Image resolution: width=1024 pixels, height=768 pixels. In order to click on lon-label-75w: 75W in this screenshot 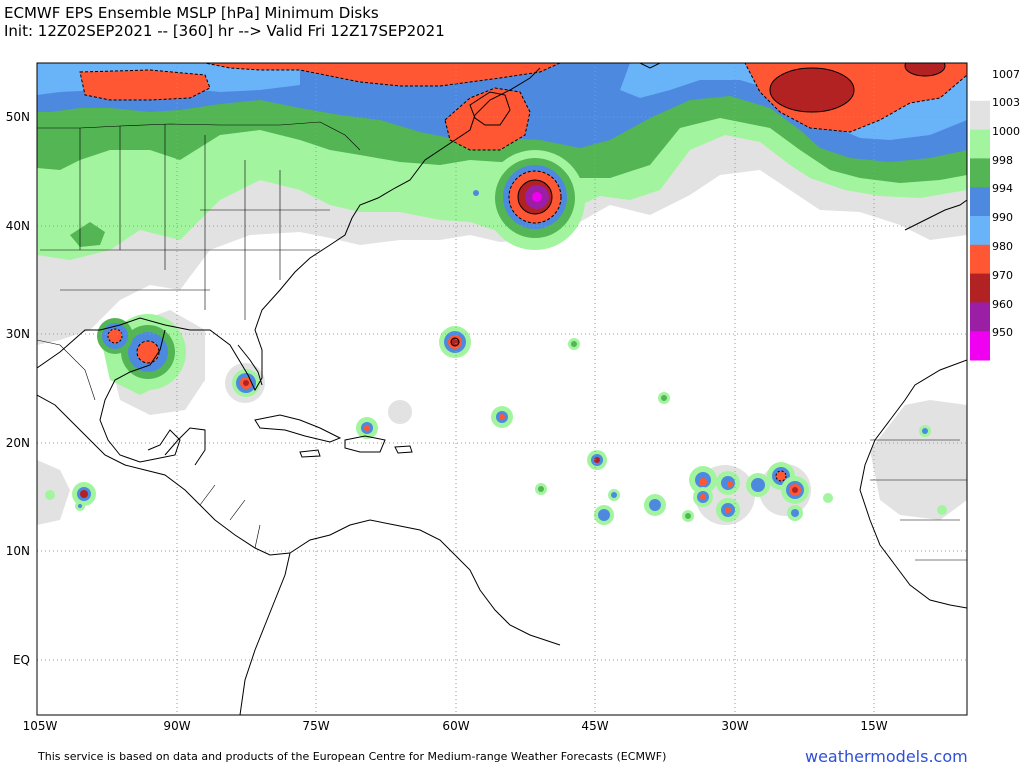, I will do `click(316, 726)`.